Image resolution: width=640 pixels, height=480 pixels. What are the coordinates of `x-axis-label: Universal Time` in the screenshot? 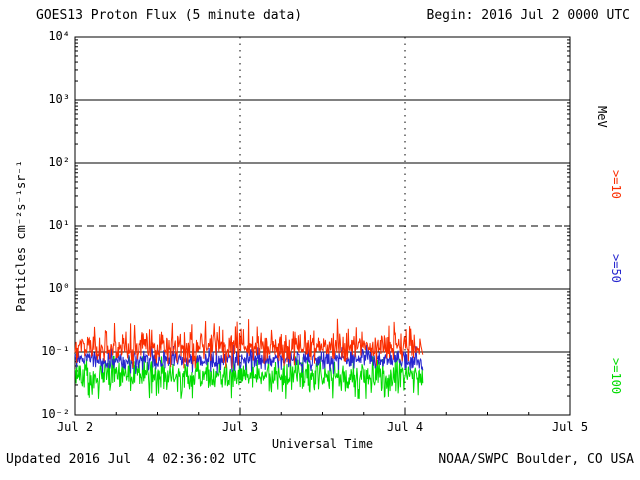 It's located at (322, 444).